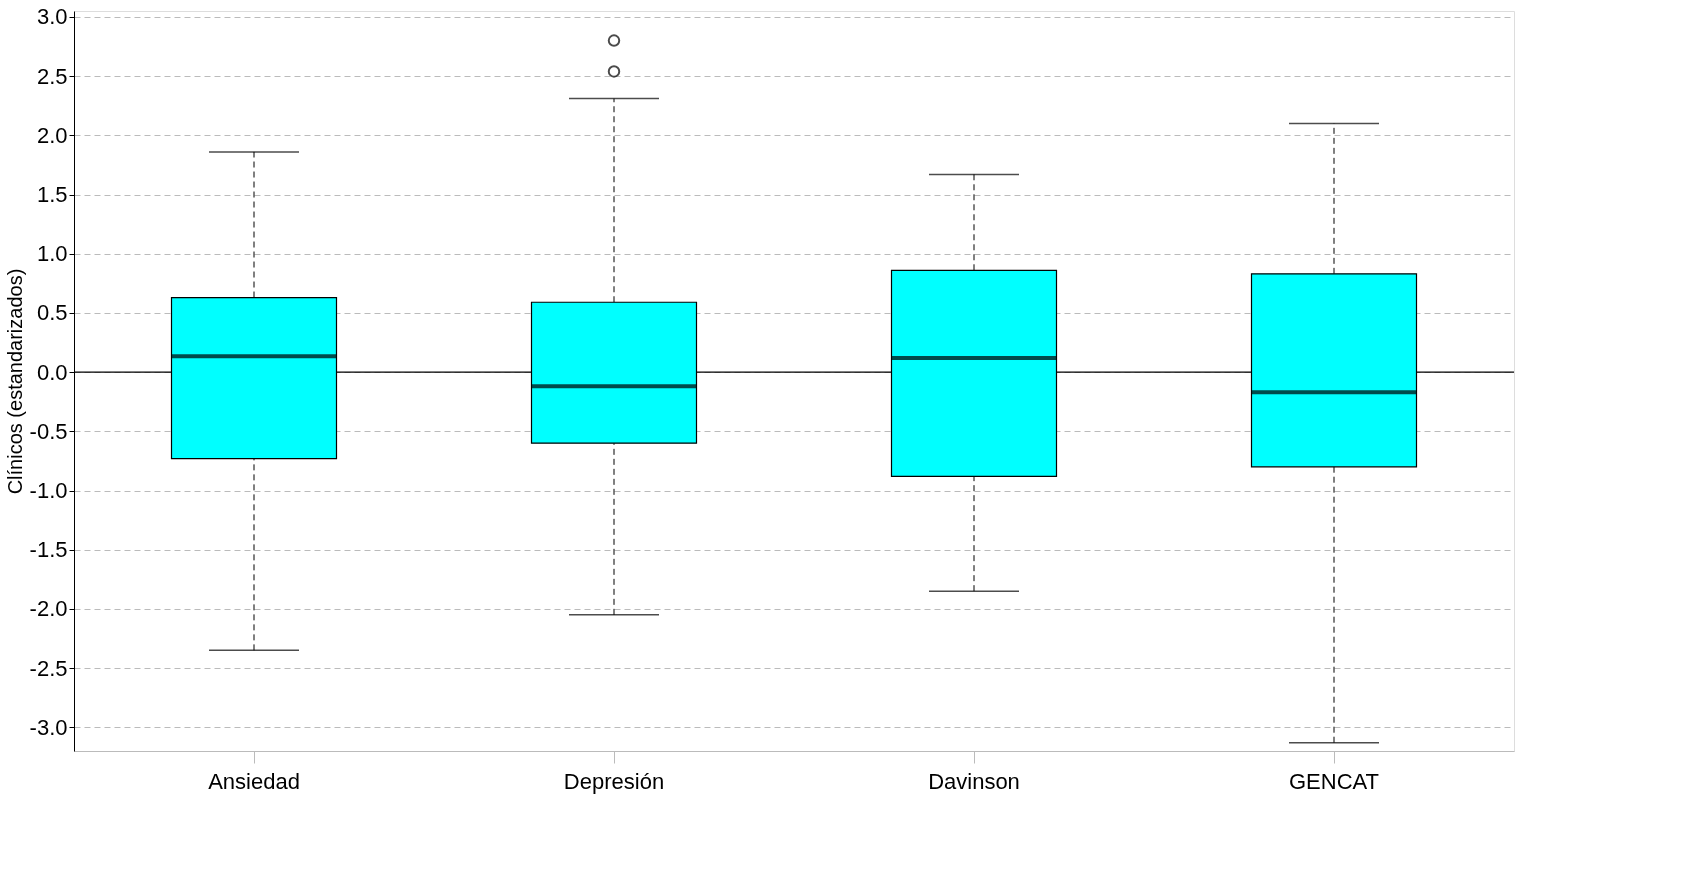 The width and height of the screenshot is (1691, 893). I want to click on y-tick-label: 2.5, so click(52, 76).